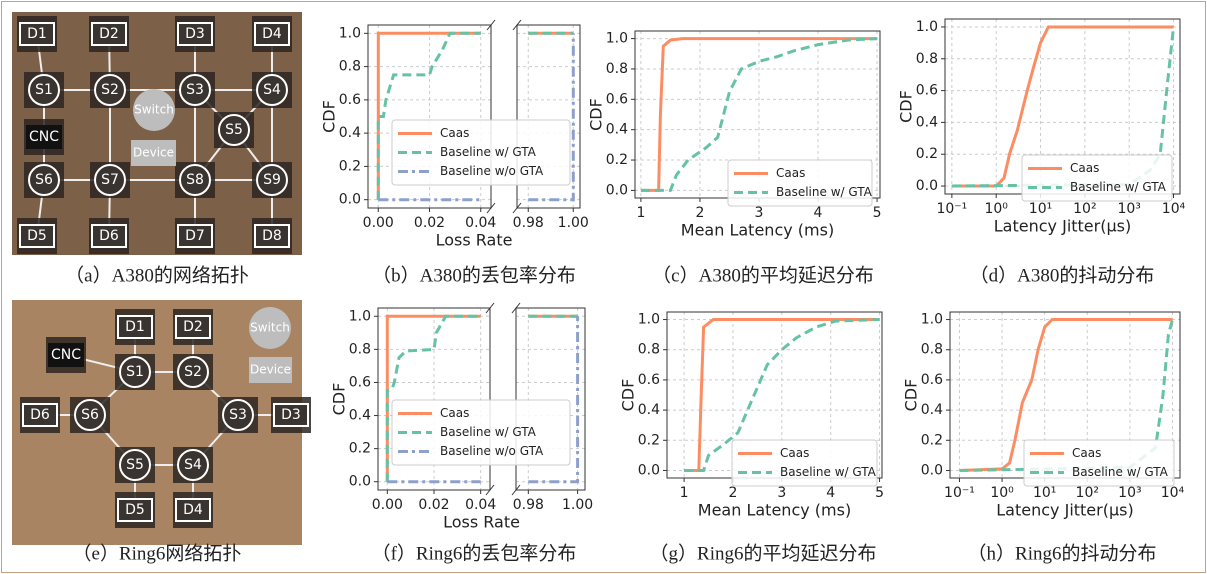 The width and height of the screenshot is (1207, 574). Describe the element at coordinates (1040, 209) in the screenshot. I see `x-tick-label: 10¹` at that location.